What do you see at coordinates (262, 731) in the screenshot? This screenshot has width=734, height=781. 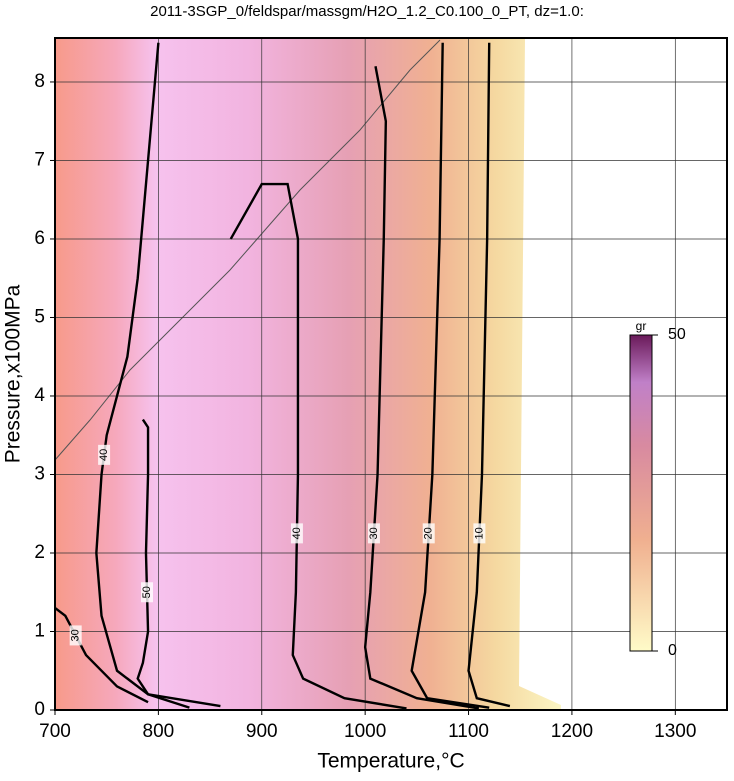 I see `x-tick-label: 900` at bounding box center [262, 731].